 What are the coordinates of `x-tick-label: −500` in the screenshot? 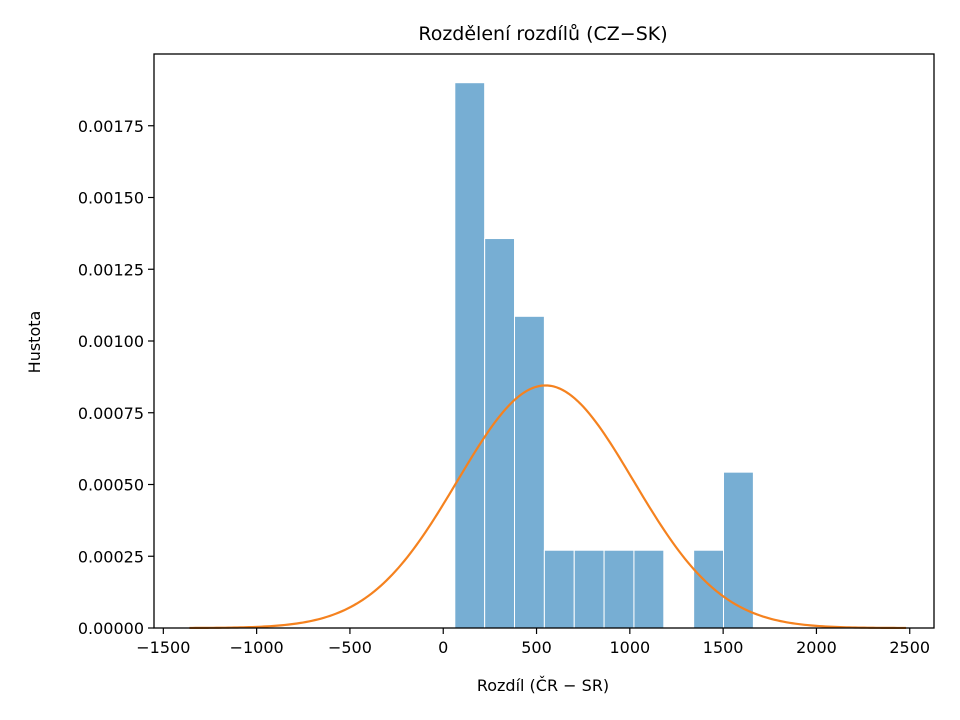 It's located at (350, 647).